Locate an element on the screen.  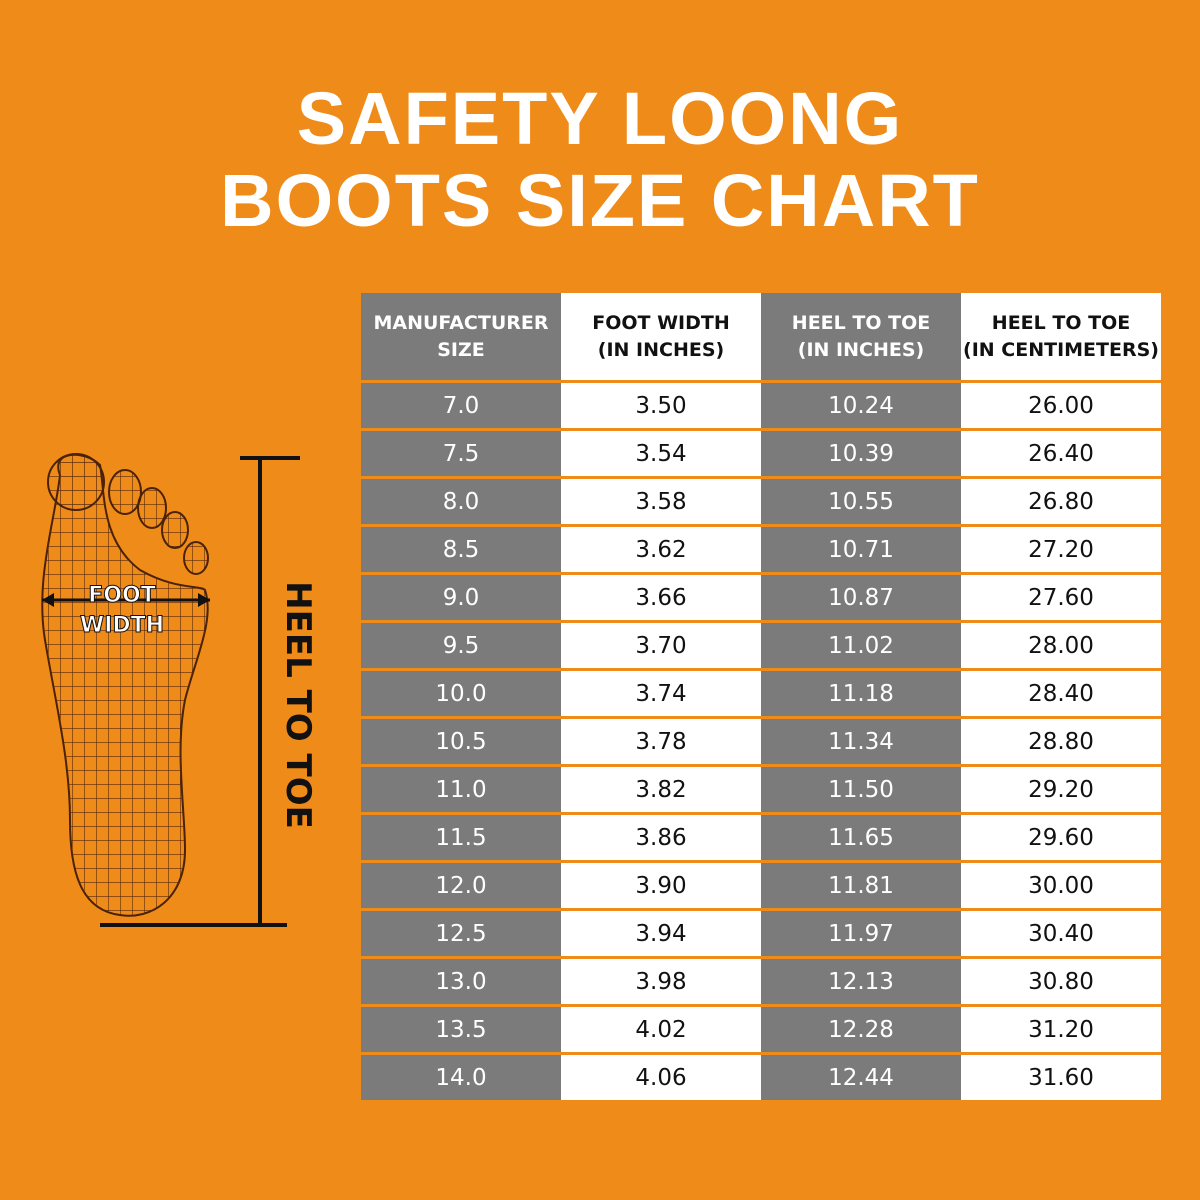
table-cell: 11.97 is located at coordinates (861, 933).